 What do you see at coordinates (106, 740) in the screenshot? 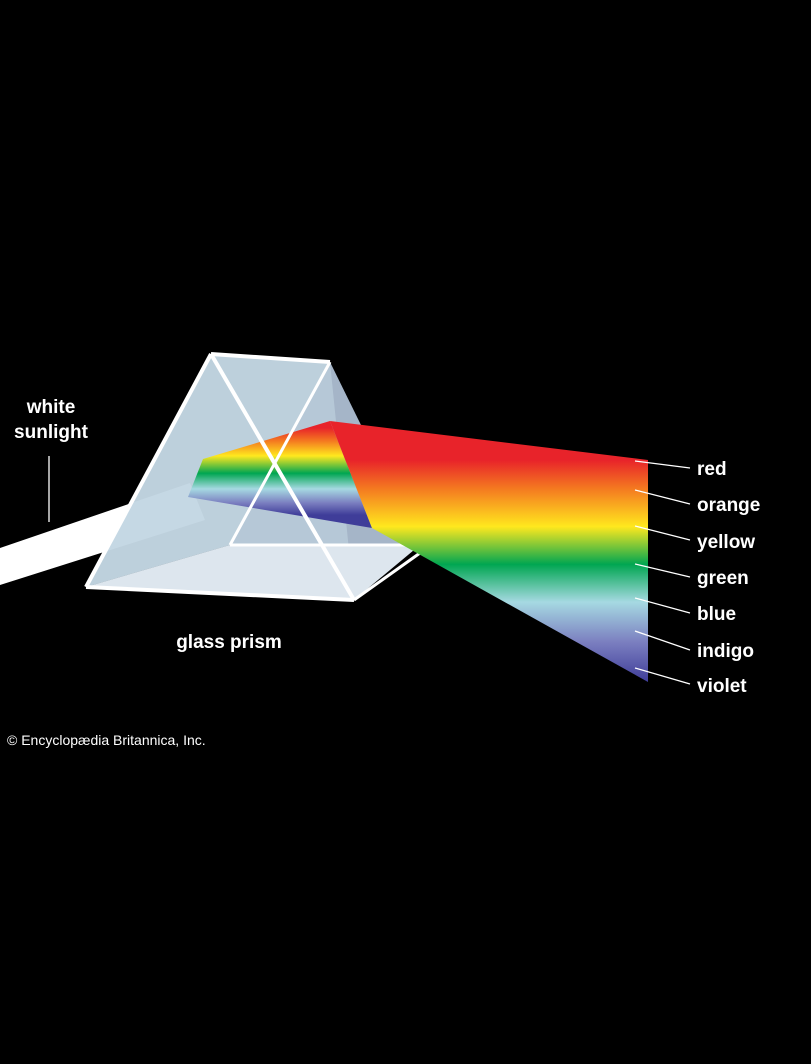
I see `copyright-credit: © Encyclopædia Britannica, Inc.` at bounding box center [106, 740].